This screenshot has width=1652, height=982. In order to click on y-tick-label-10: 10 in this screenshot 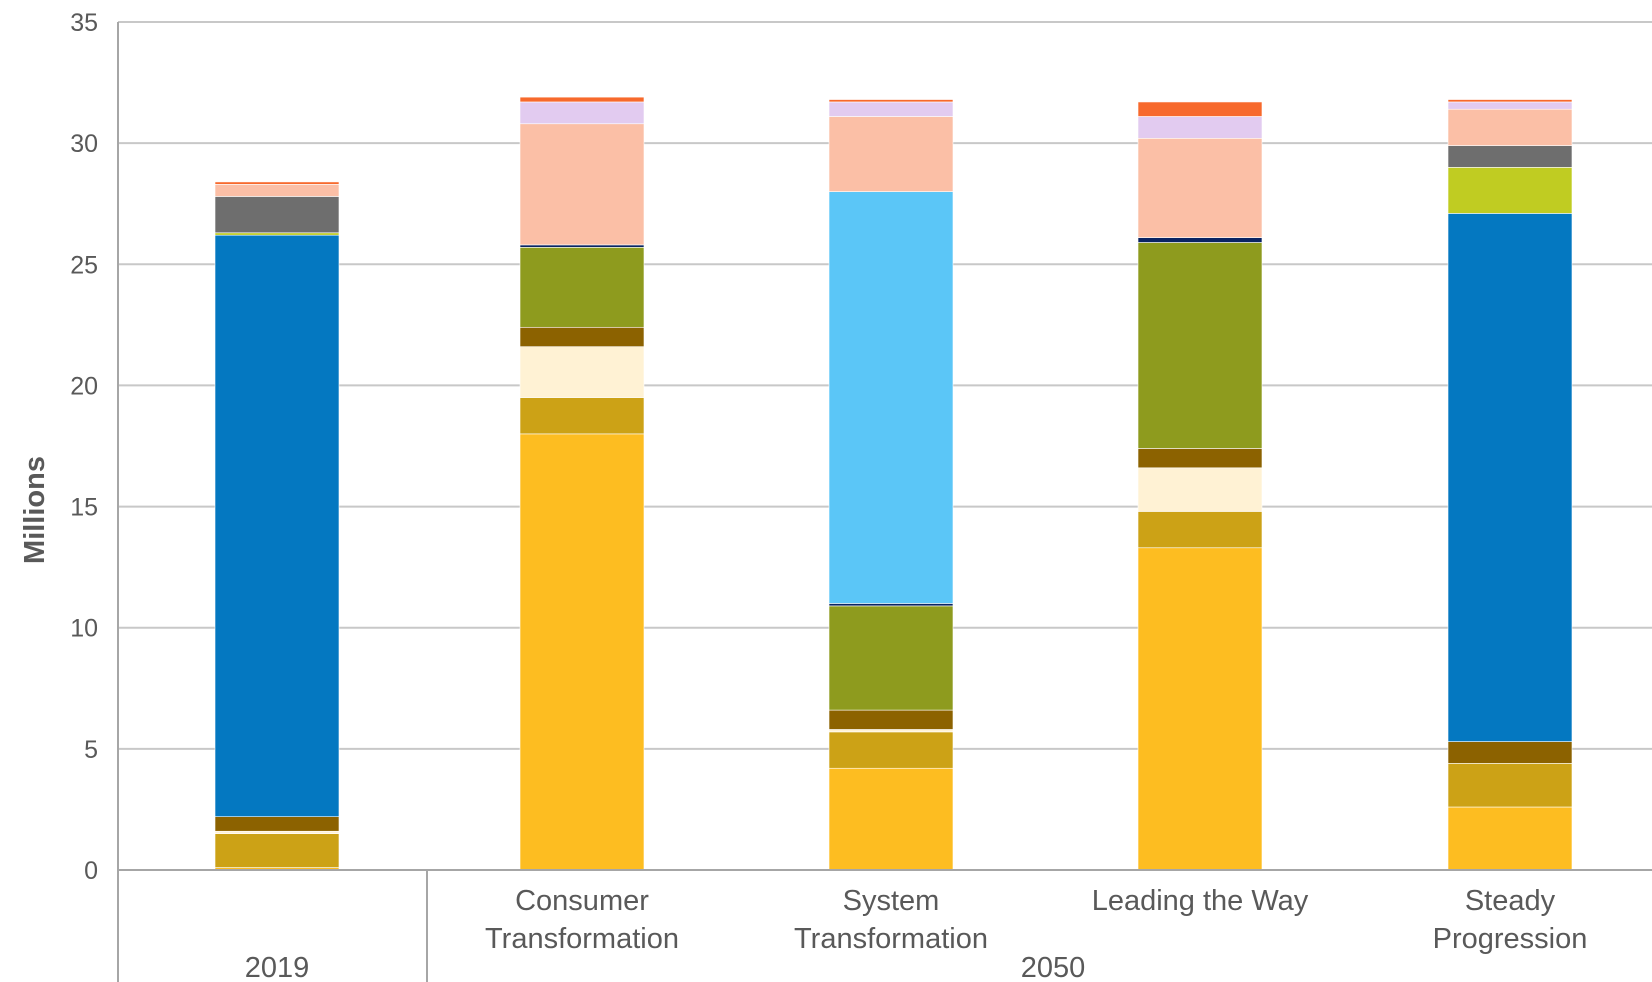, I will do `click(84, 629)`.